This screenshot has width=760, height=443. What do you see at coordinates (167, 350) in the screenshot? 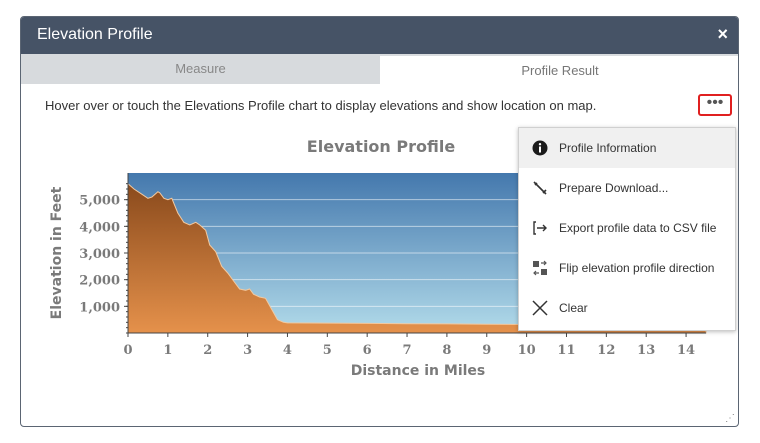
I see `x-tick-label: 1` at bounding box center [167, 350].